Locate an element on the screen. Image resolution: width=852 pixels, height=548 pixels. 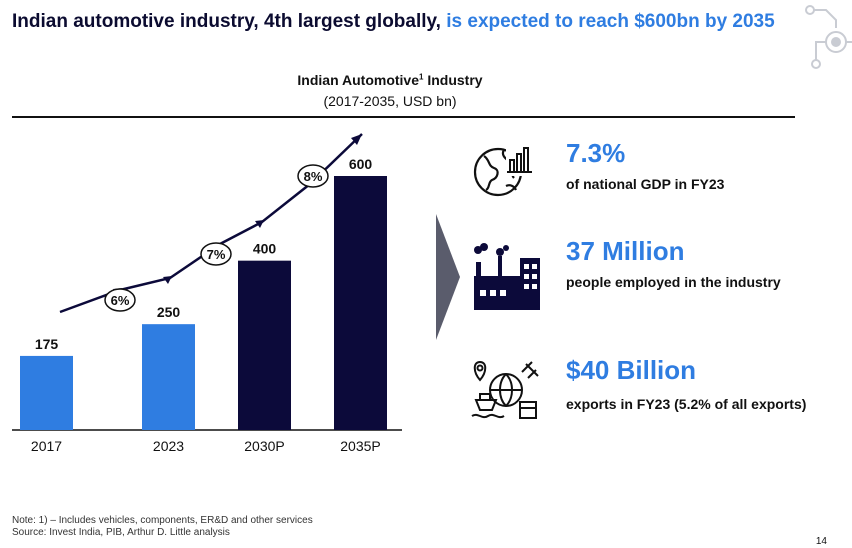
chart-title: Indian Automotive1 Industry is located at coordinates (390, 80).